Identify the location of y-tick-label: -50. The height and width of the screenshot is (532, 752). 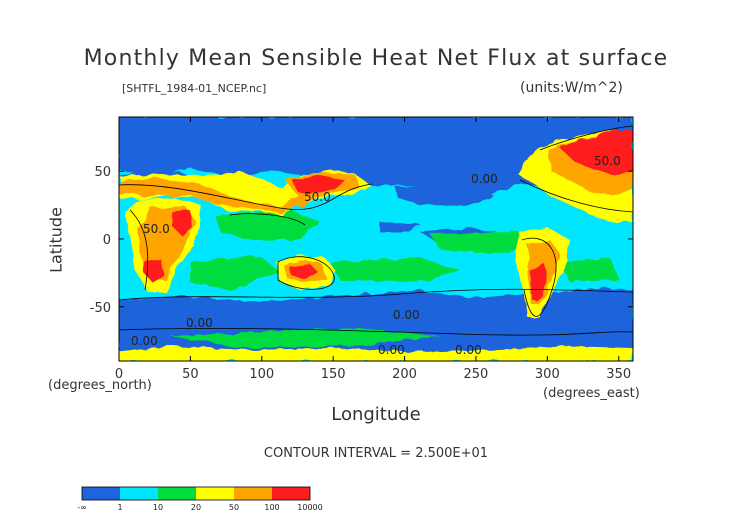
(100, 308).